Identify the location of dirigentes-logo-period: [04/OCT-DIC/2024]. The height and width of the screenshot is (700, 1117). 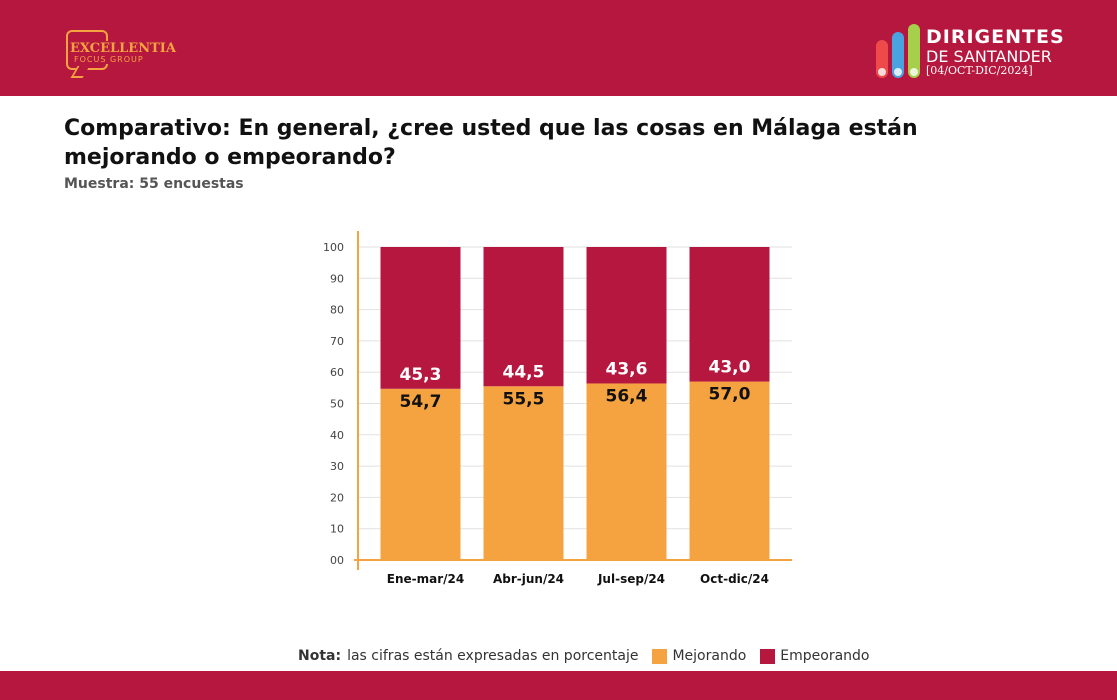
(979, 70).